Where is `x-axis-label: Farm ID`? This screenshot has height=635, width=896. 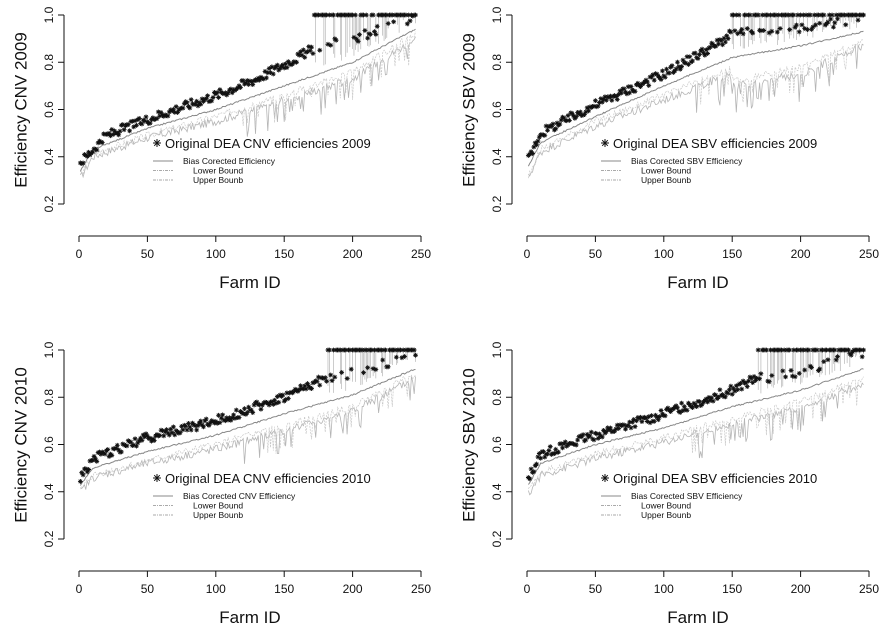
x-axis-label: Farm ID is located at coordinates (249, 617).